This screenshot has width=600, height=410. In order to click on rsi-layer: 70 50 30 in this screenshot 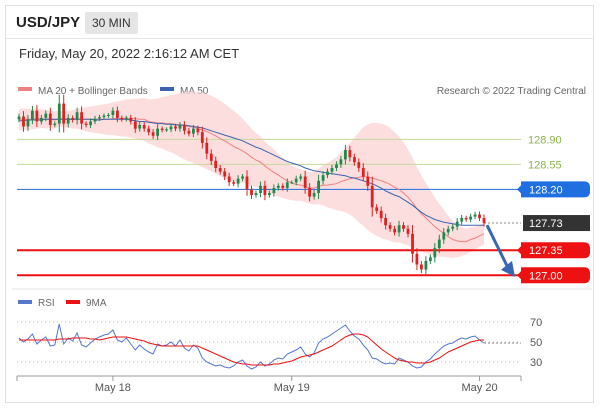, I will do `click(279, 343)`.